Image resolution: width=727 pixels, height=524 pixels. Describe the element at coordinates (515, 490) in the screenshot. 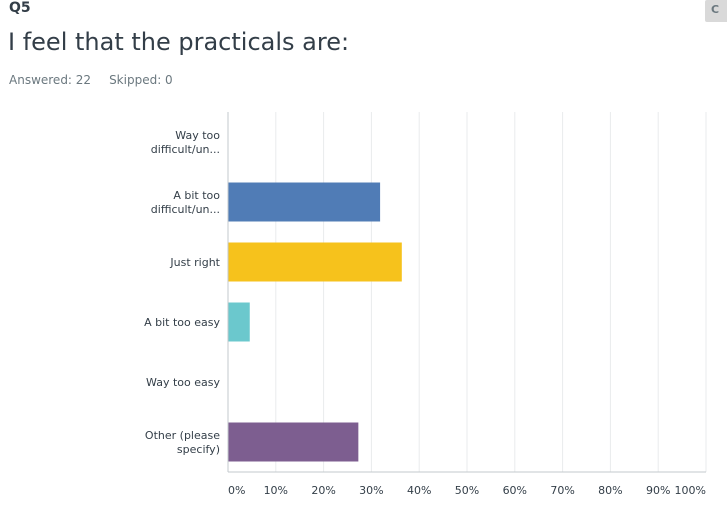

I see `x-tick-label: 60%` at that location.